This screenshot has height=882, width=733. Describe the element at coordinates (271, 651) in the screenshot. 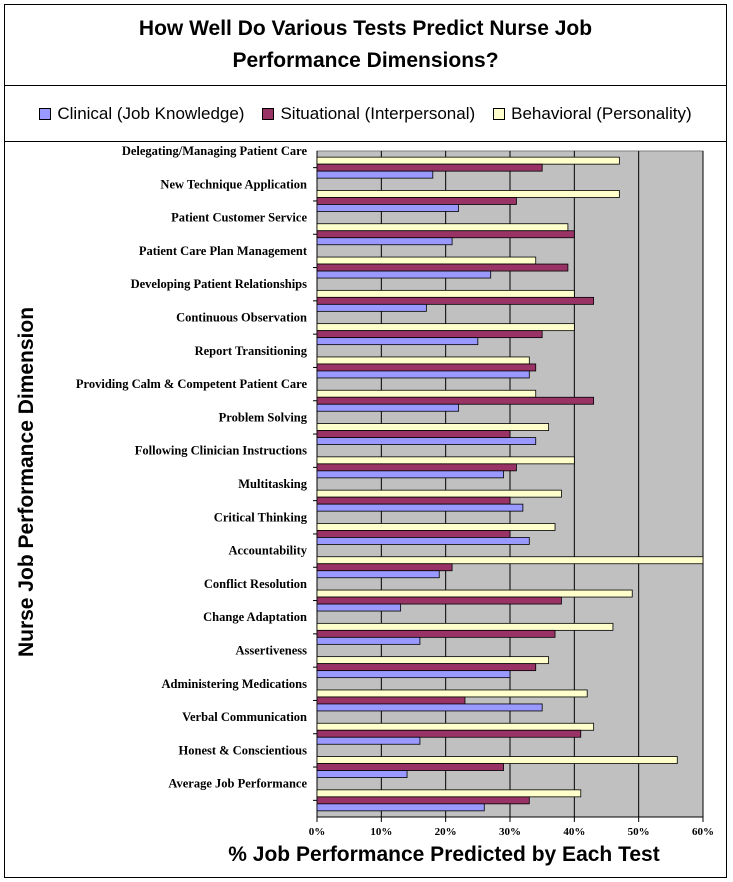

I see `category-label: Assertiveness` at that location.